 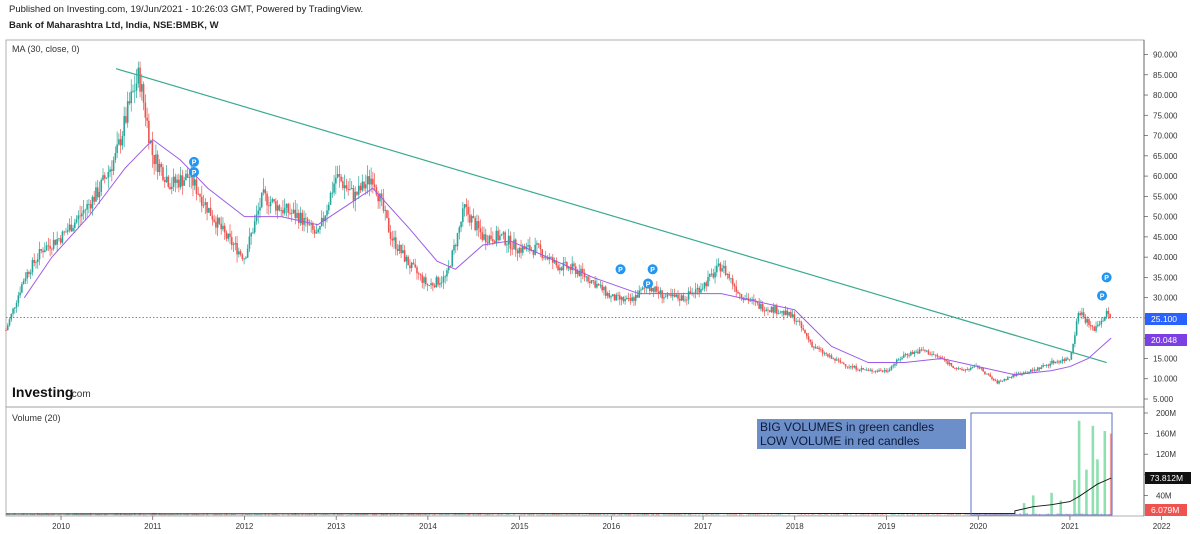 What do you see at coordinates (1165, 95) in the screenshot?
I see `price-tick-label: 80.000` at bounding box center [1165, 95].